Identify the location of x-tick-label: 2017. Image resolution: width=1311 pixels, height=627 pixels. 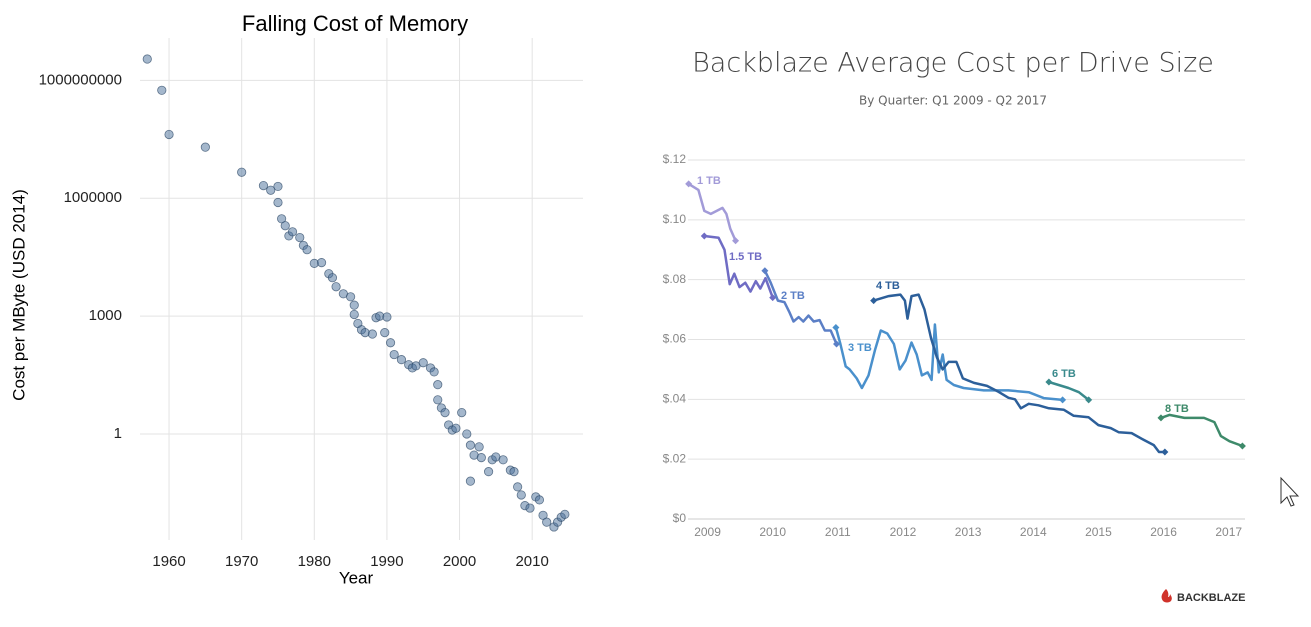
(1228, 532).